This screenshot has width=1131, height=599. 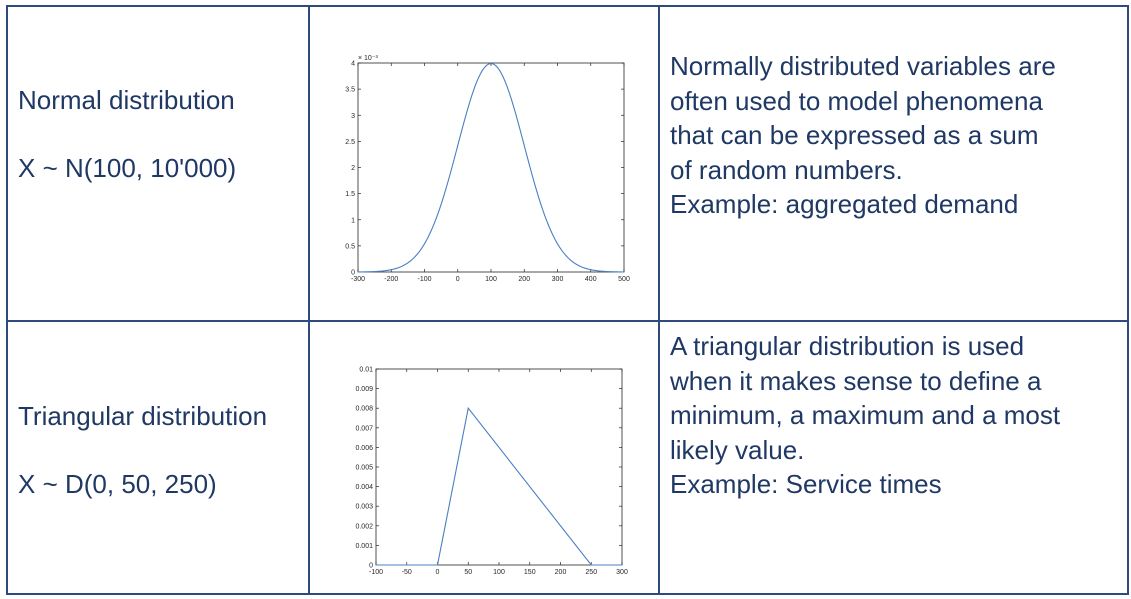 I want to click on x-tick-label: -300, so click(x=358, y=279).